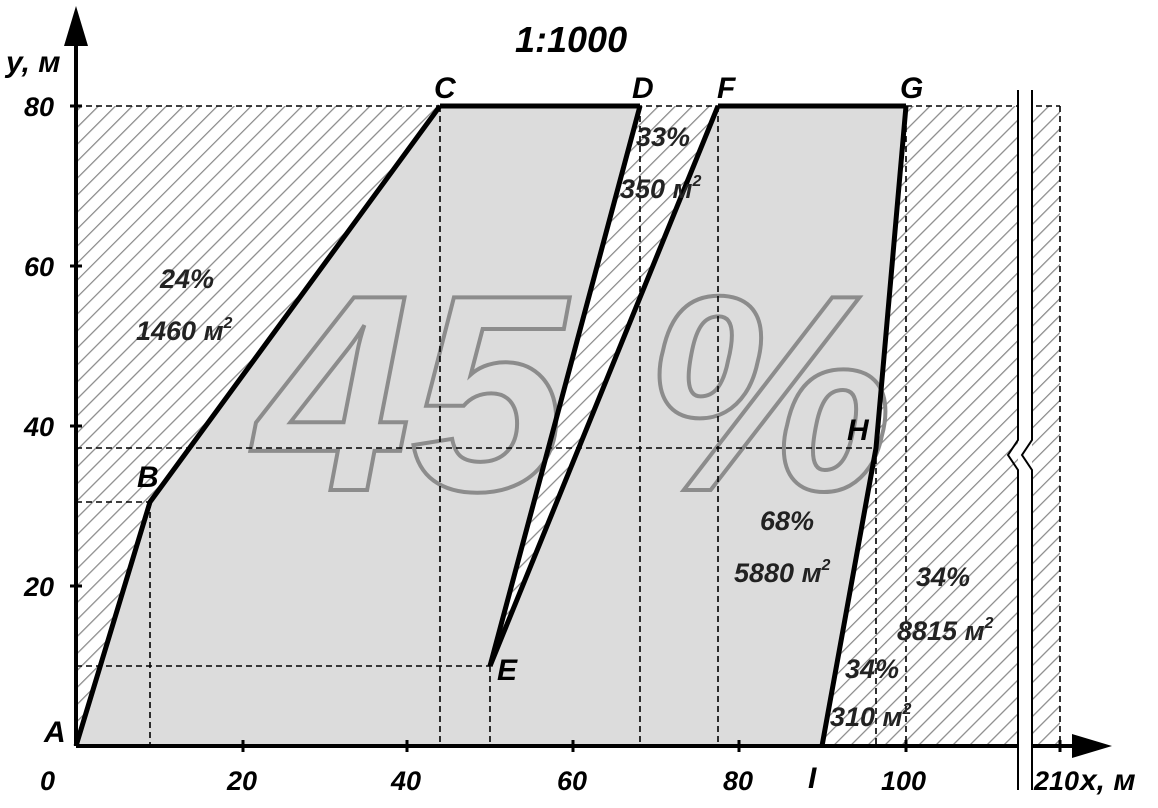 This screenshot has height=808, width=1158. What do you see at coordinates (184, 330) in the screenshot?
I see `svg-text: 1460 м2` at bounding box center [184, 330].